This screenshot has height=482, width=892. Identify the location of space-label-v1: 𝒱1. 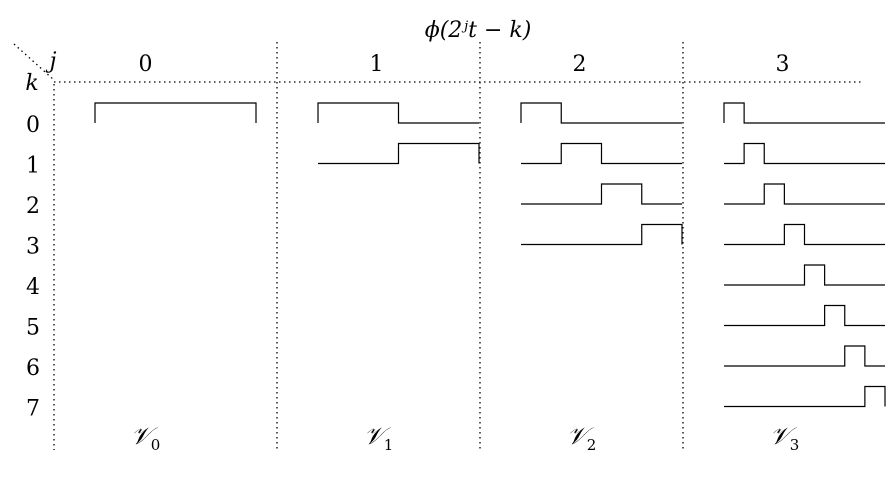
(379, 438).